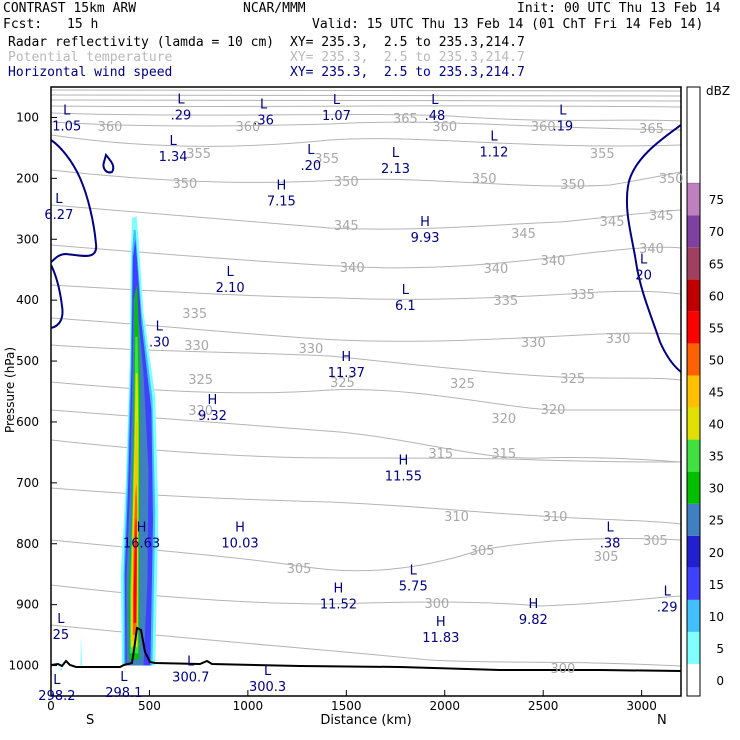 This screenshot has height=740, width=740. I want to click on colorbar-level-label: 65, so click(716, 264).